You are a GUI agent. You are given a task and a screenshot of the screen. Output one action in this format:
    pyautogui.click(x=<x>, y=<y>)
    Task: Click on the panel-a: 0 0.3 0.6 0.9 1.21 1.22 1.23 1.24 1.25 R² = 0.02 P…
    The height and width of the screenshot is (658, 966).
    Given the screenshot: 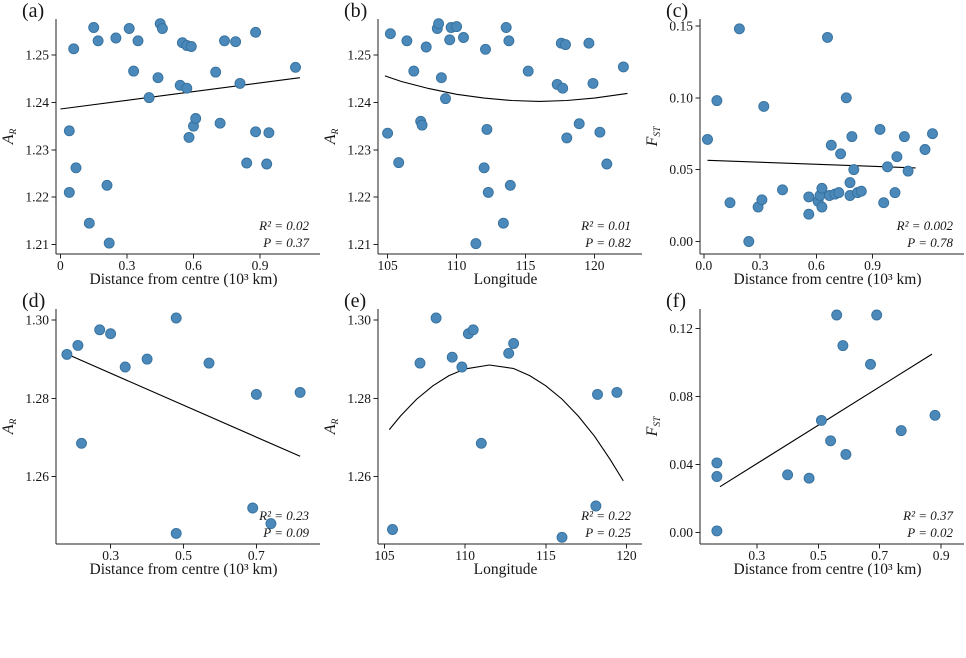 What is the action you would take?
    pyautogui.click(x=161, y=145)
    